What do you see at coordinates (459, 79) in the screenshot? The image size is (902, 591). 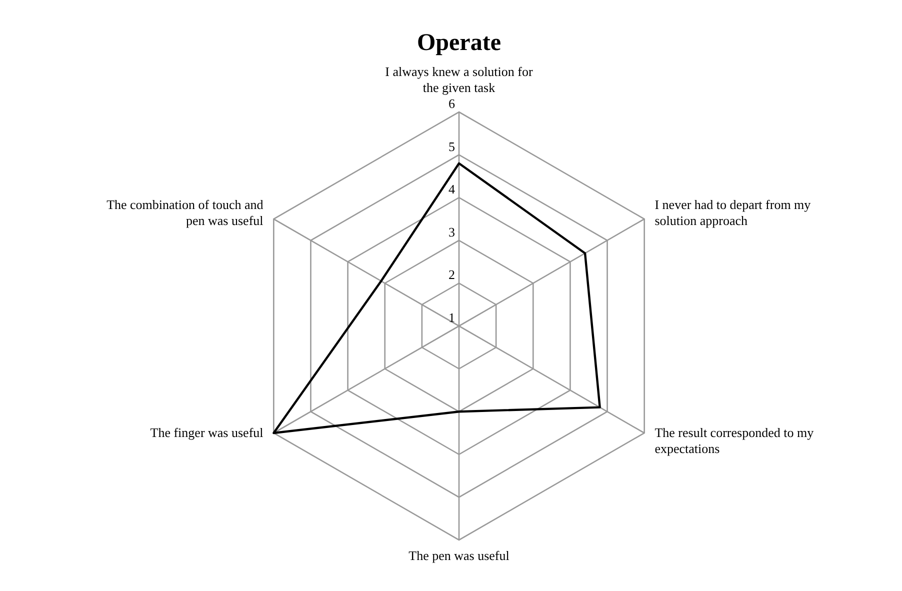 I see `spoke-label: I always knew a solution for the given task` at bounding box center [459, 79].